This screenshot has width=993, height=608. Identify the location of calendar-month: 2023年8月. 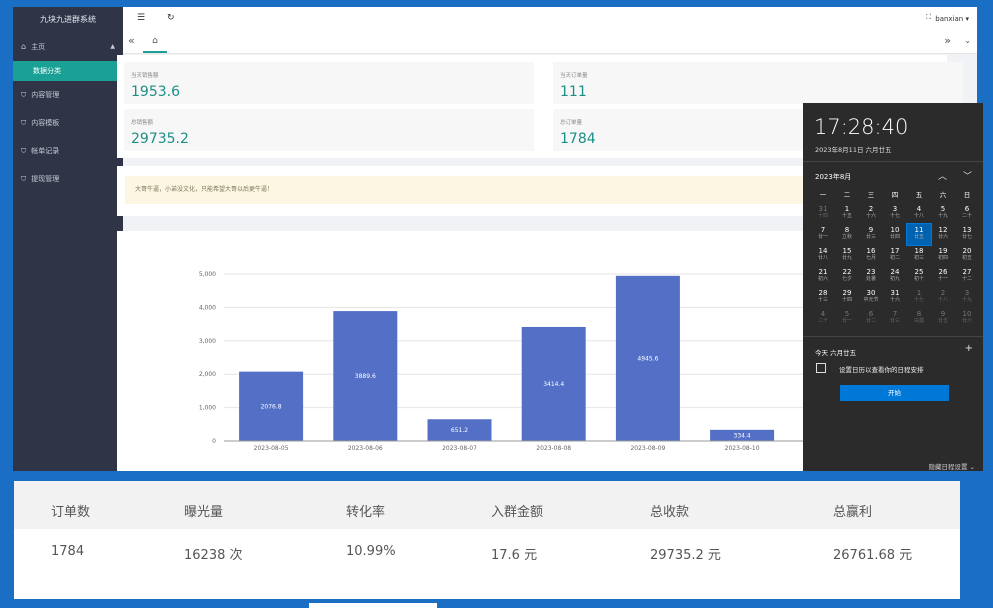
(833, 177).